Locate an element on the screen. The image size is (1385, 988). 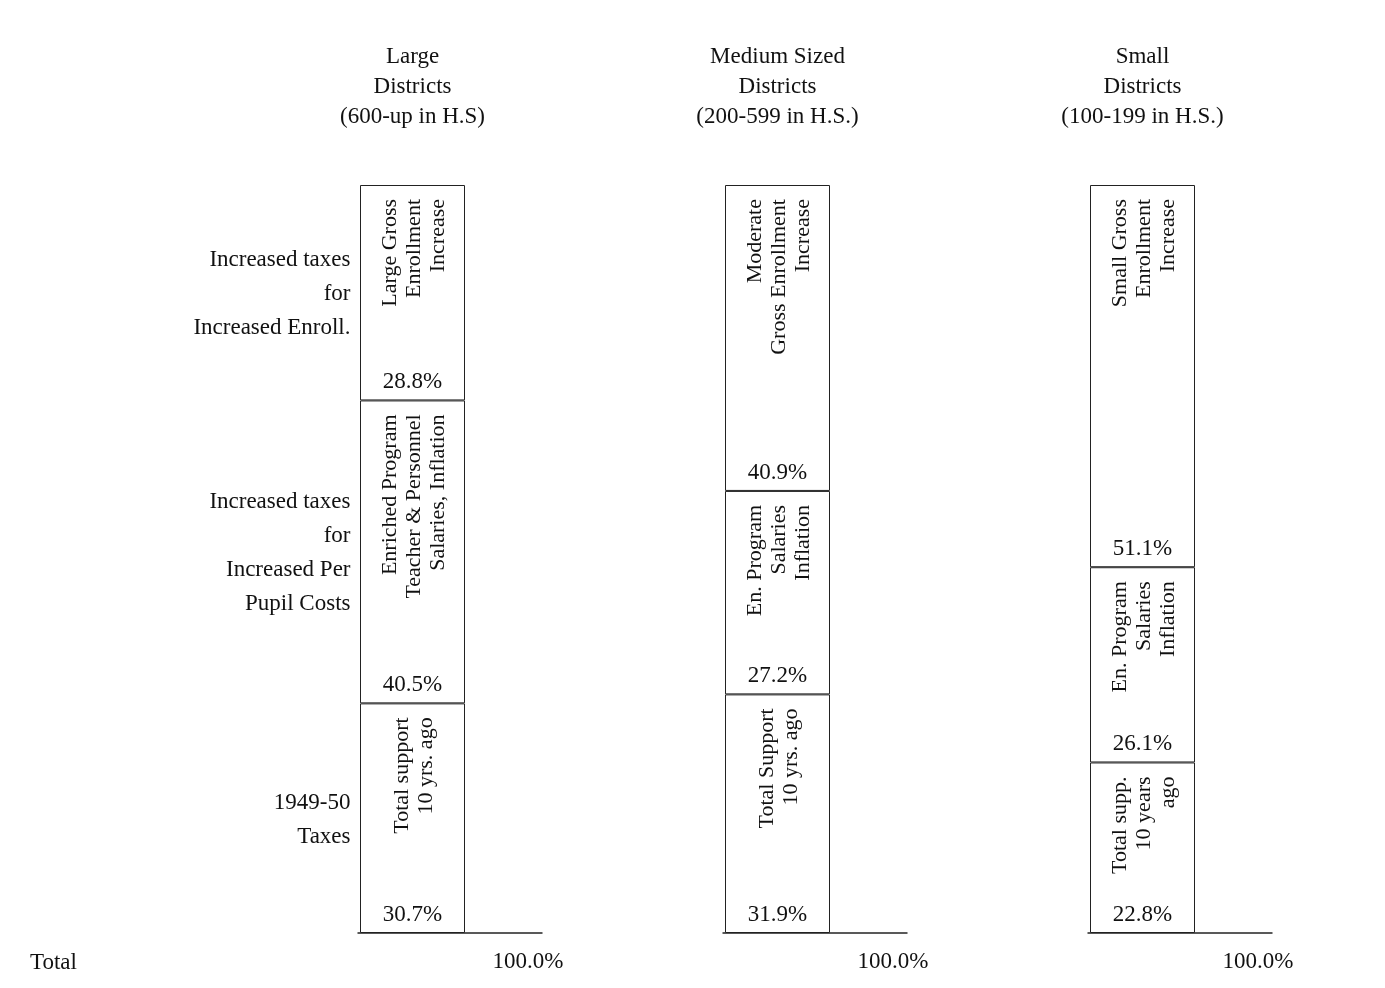
data-label: 22.8% is located at coordinates (1142, 913).